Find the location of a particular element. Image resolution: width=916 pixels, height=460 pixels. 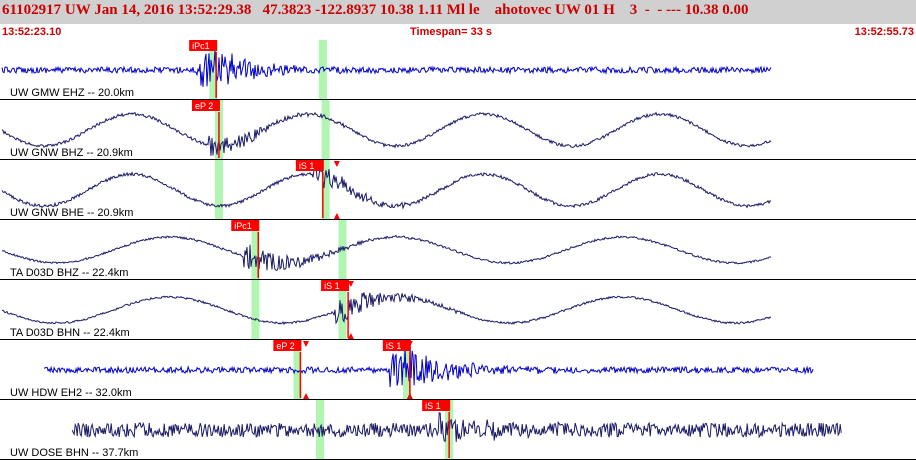

station-label: UW DOSE BHN -- 37.7km is located at coordinates (74, 453).